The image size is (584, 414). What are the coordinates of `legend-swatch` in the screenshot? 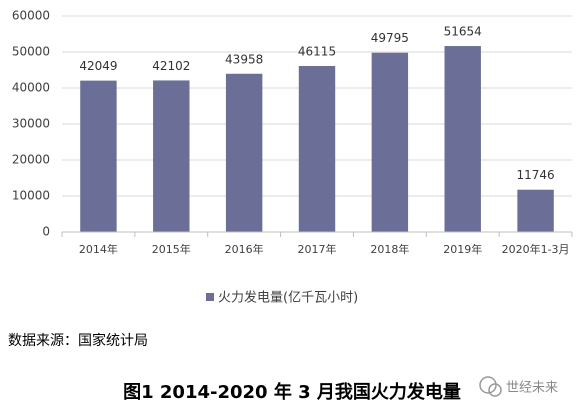 It's located at (210, 297).